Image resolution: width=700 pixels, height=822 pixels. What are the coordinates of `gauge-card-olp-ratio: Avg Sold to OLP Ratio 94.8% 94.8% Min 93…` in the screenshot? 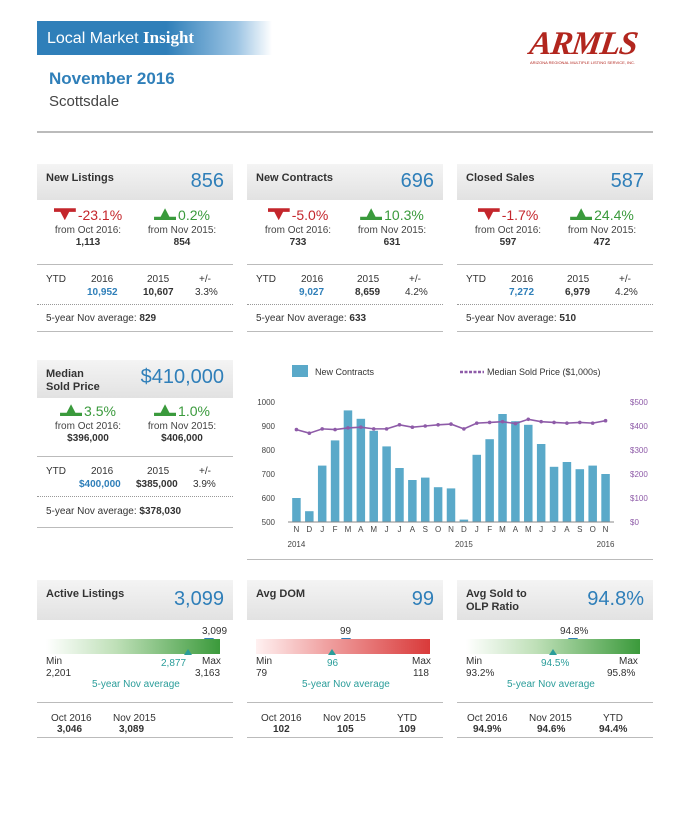 It's located at (555, 659).